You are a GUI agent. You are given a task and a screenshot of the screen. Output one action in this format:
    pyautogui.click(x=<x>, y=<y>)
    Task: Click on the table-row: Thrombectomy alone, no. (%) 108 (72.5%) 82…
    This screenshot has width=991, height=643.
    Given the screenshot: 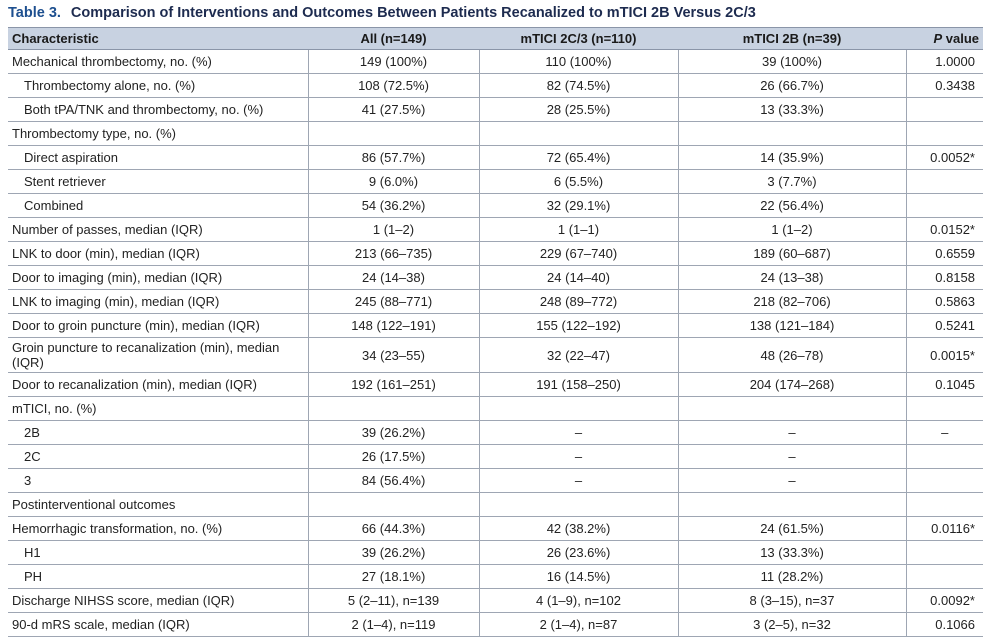 What is the action you would take?
    pyautogui.click(x=495, y=85)
    